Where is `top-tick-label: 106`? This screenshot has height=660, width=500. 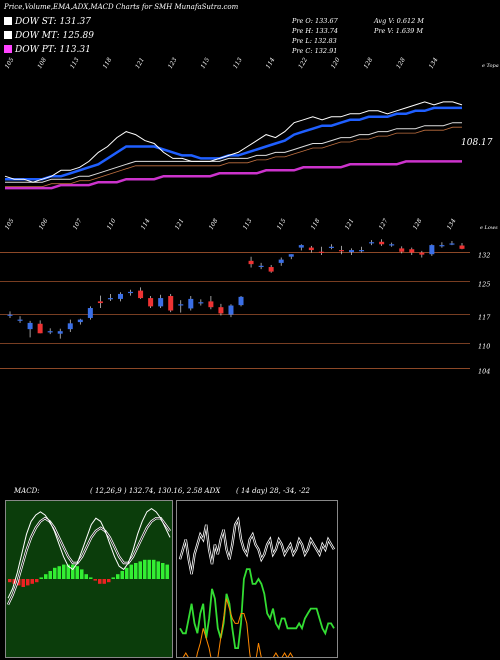
top-tick-label: 106 is located at coordinates (44, 224).